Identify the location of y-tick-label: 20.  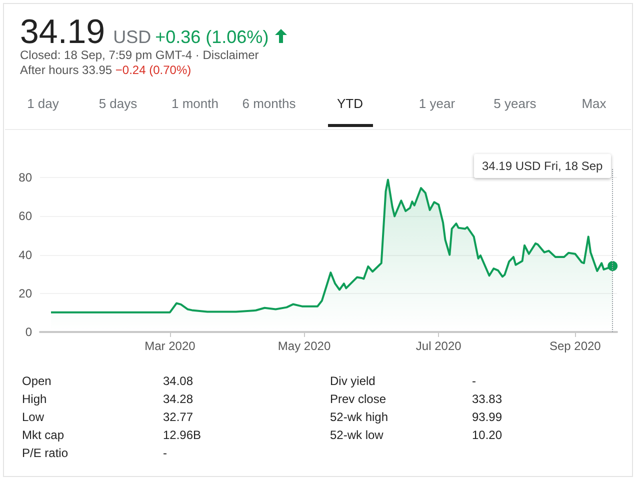
(25, 293).